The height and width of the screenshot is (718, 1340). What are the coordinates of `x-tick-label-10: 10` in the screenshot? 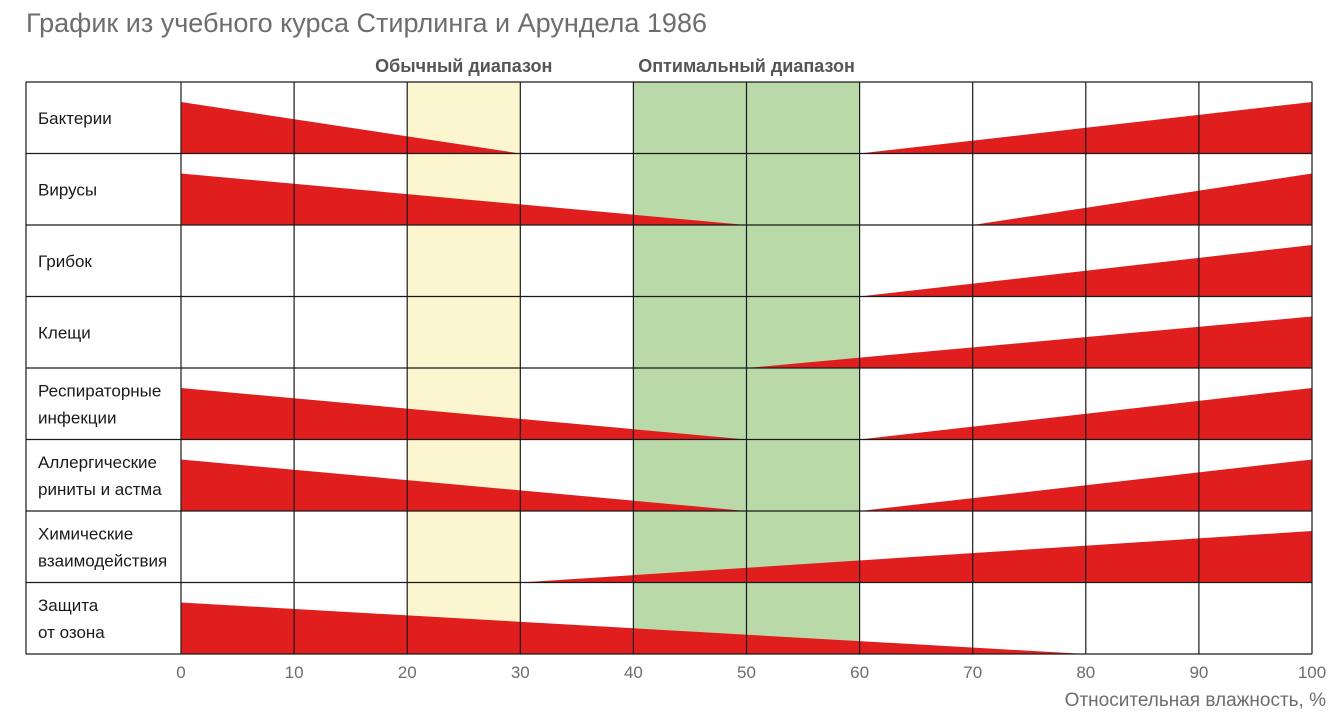 It's located at (294, 672).